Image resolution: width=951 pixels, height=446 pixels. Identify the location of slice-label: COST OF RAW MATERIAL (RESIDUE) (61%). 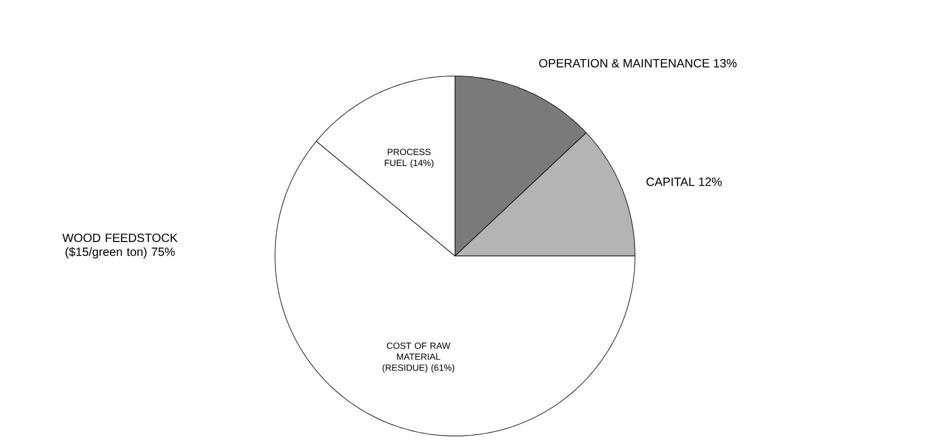
(418, 357).